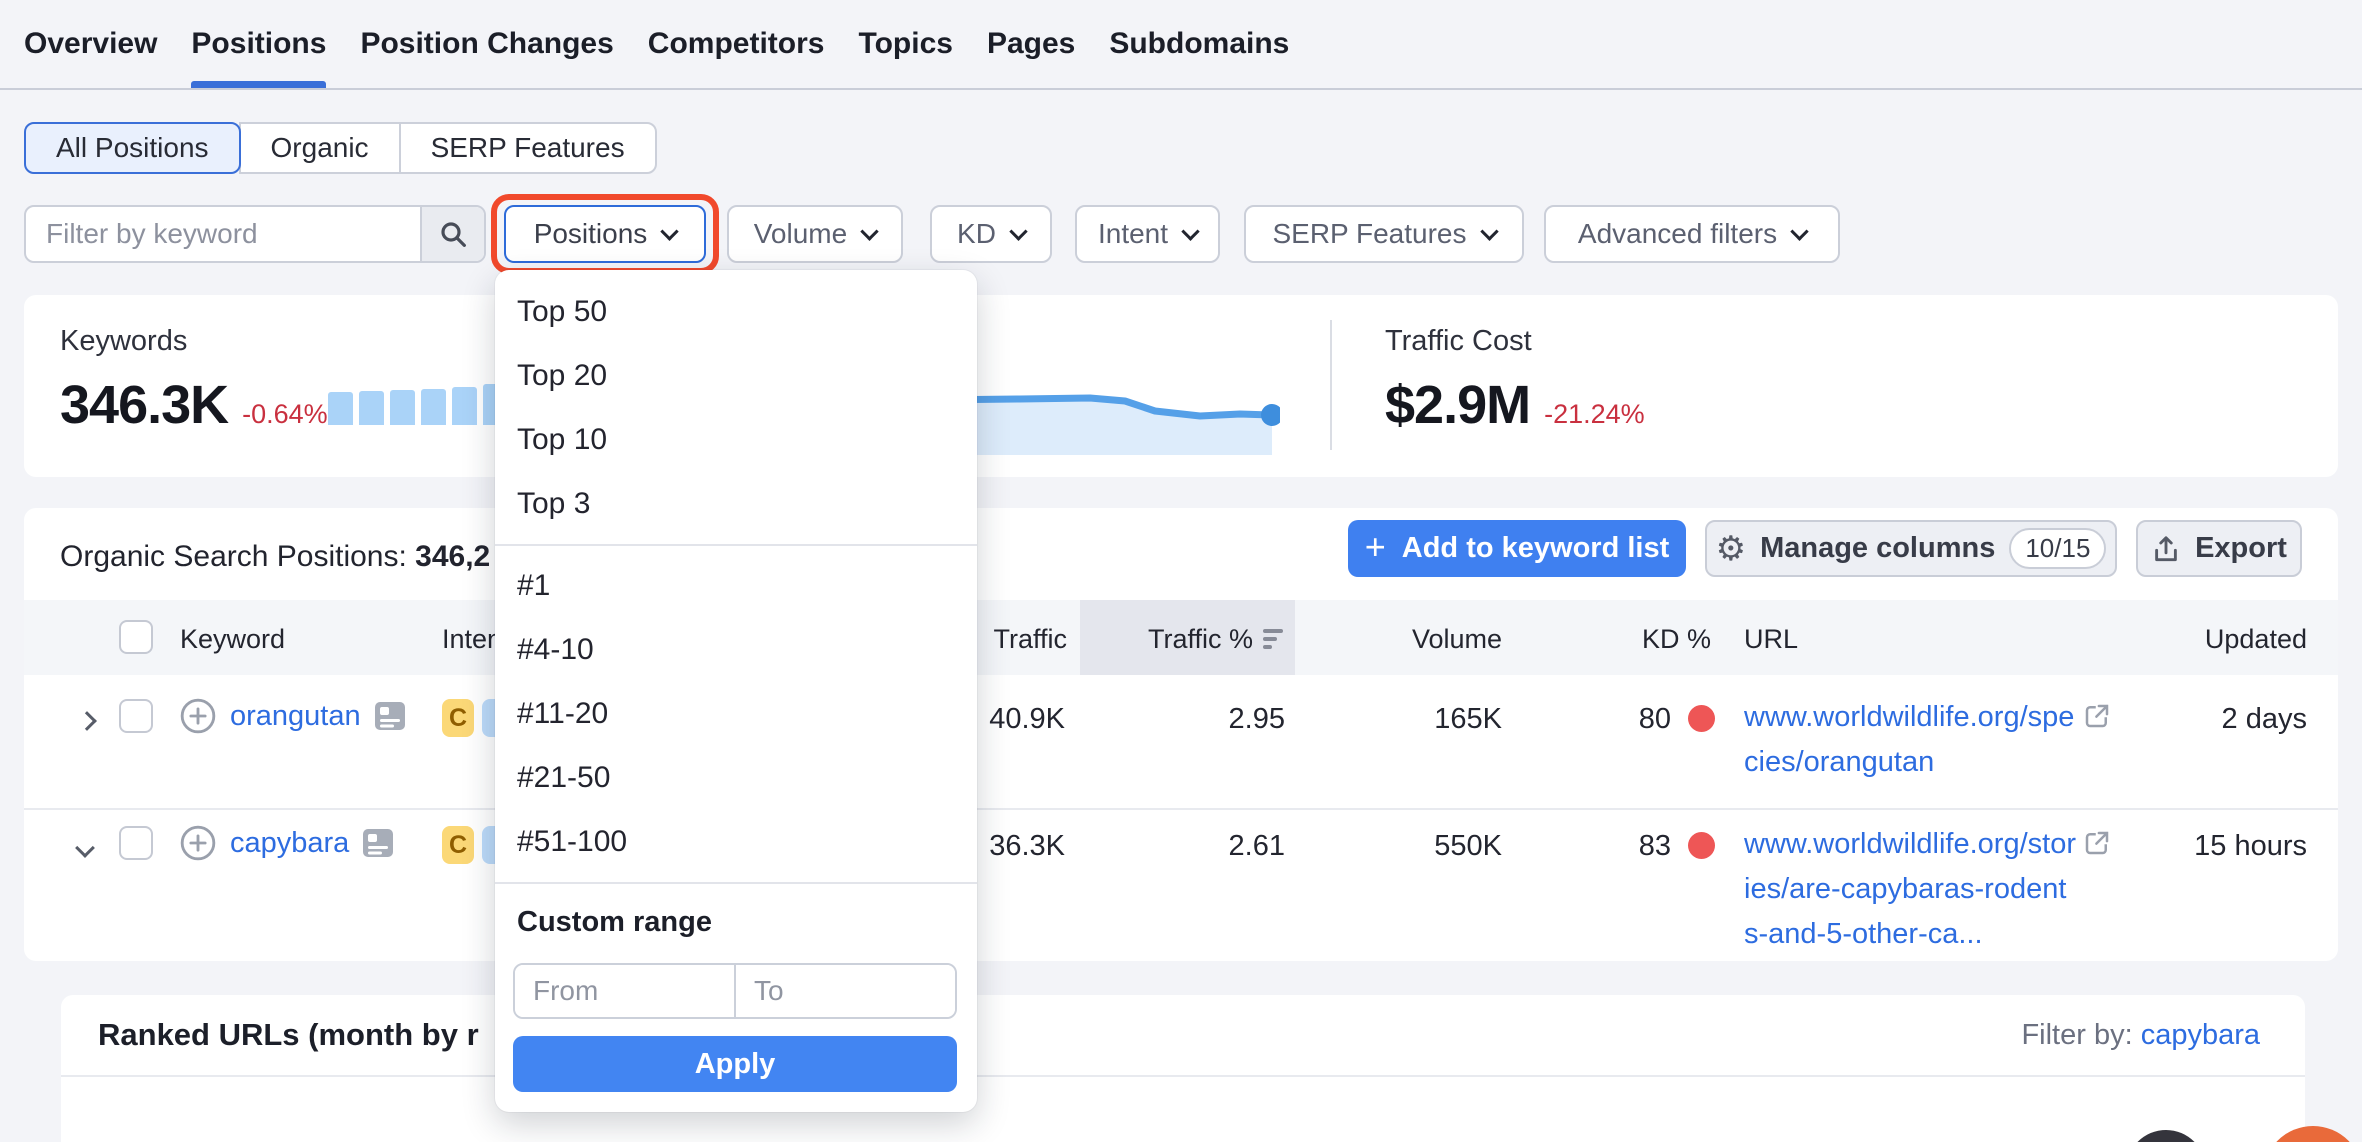 The image size is (2362, 1142). What do you see at coordinates (259, 44) in the screenshot?
I see `tab-positions: Positions` at bounding box center [259, 44].